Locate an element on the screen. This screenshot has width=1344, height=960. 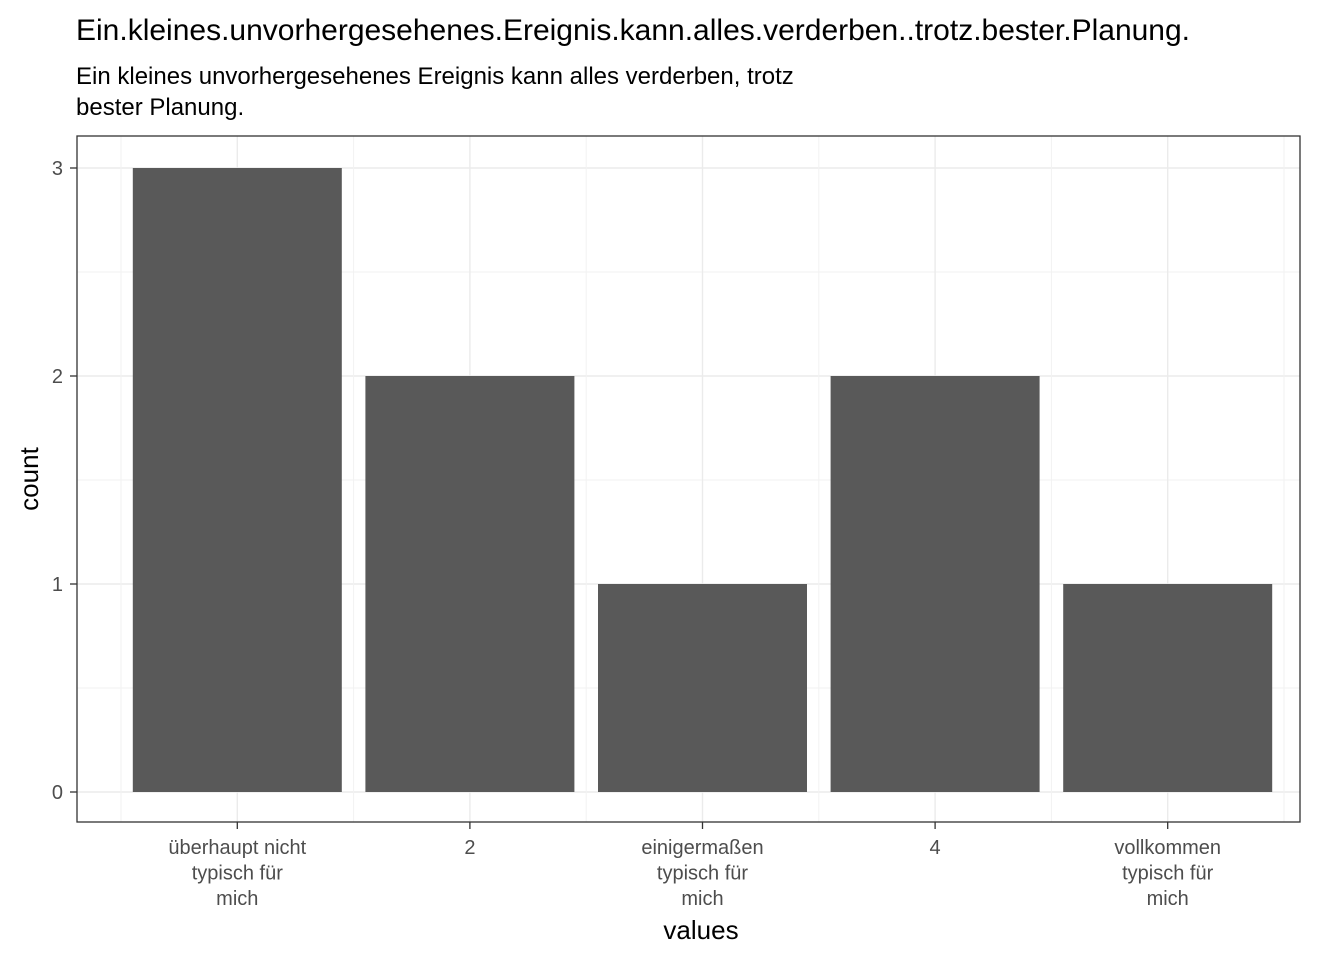
x-axis-title: values is located at coordinates (700, 930).